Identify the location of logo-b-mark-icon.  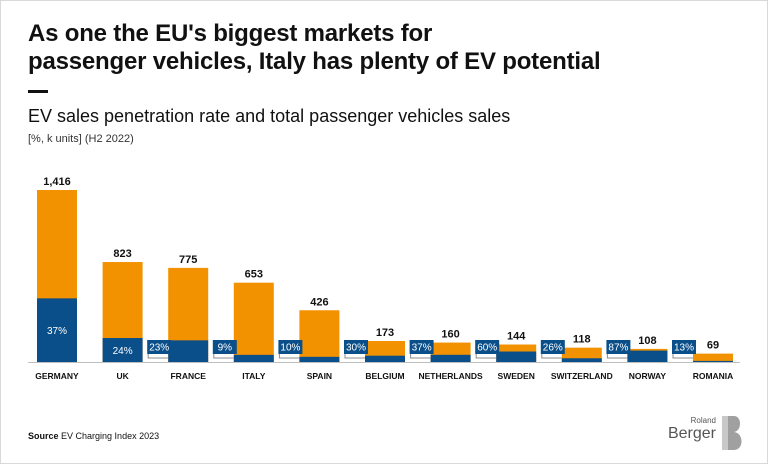
(732, 433).